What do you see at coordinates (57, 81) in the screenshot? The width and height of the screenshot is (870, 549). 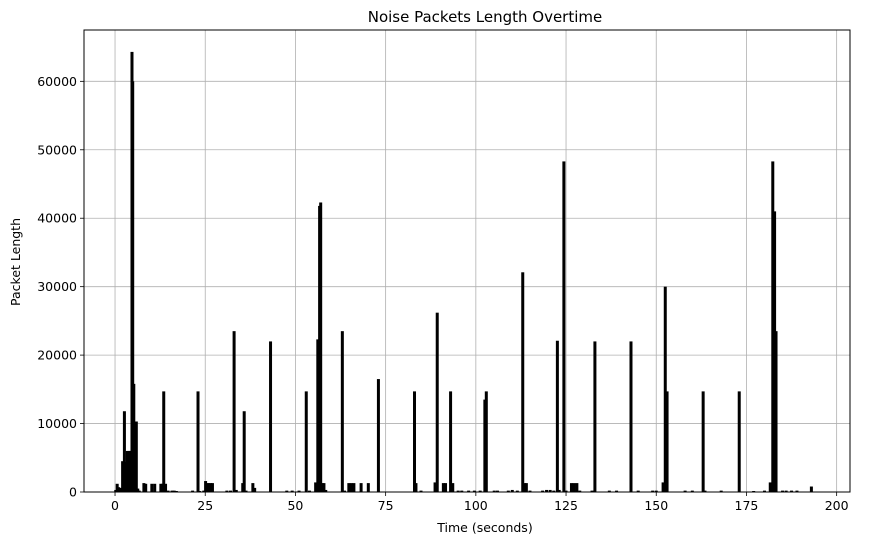 I see `y-tick-label: 60000` at bounding box center [57, 81].